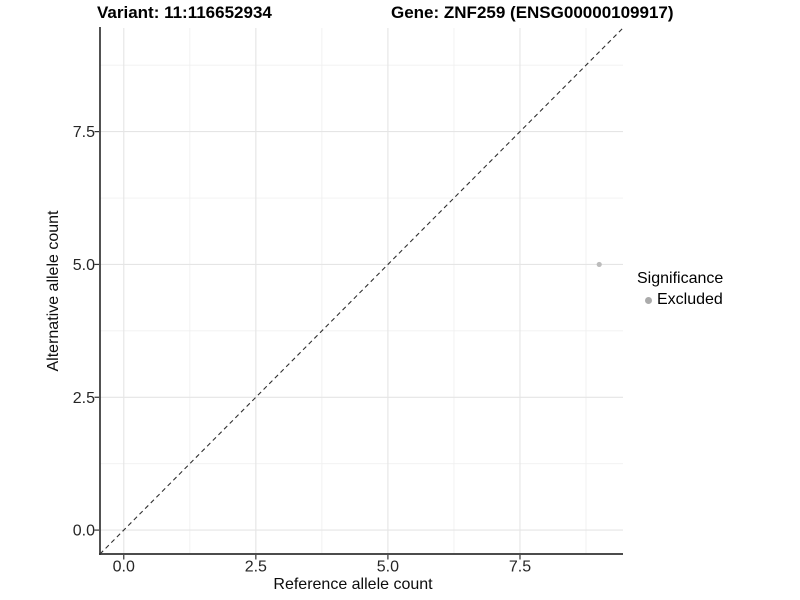 The width and height of the screenshot is (800, 600). I want to click on x-axis-title: Reference allele count, so click(353, 584).